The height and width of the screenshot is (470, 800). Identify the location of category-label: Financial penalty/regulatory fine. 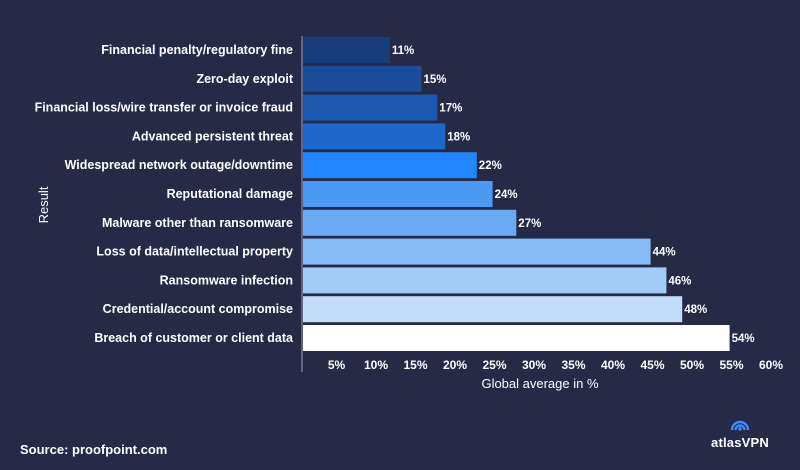
(197, 50).